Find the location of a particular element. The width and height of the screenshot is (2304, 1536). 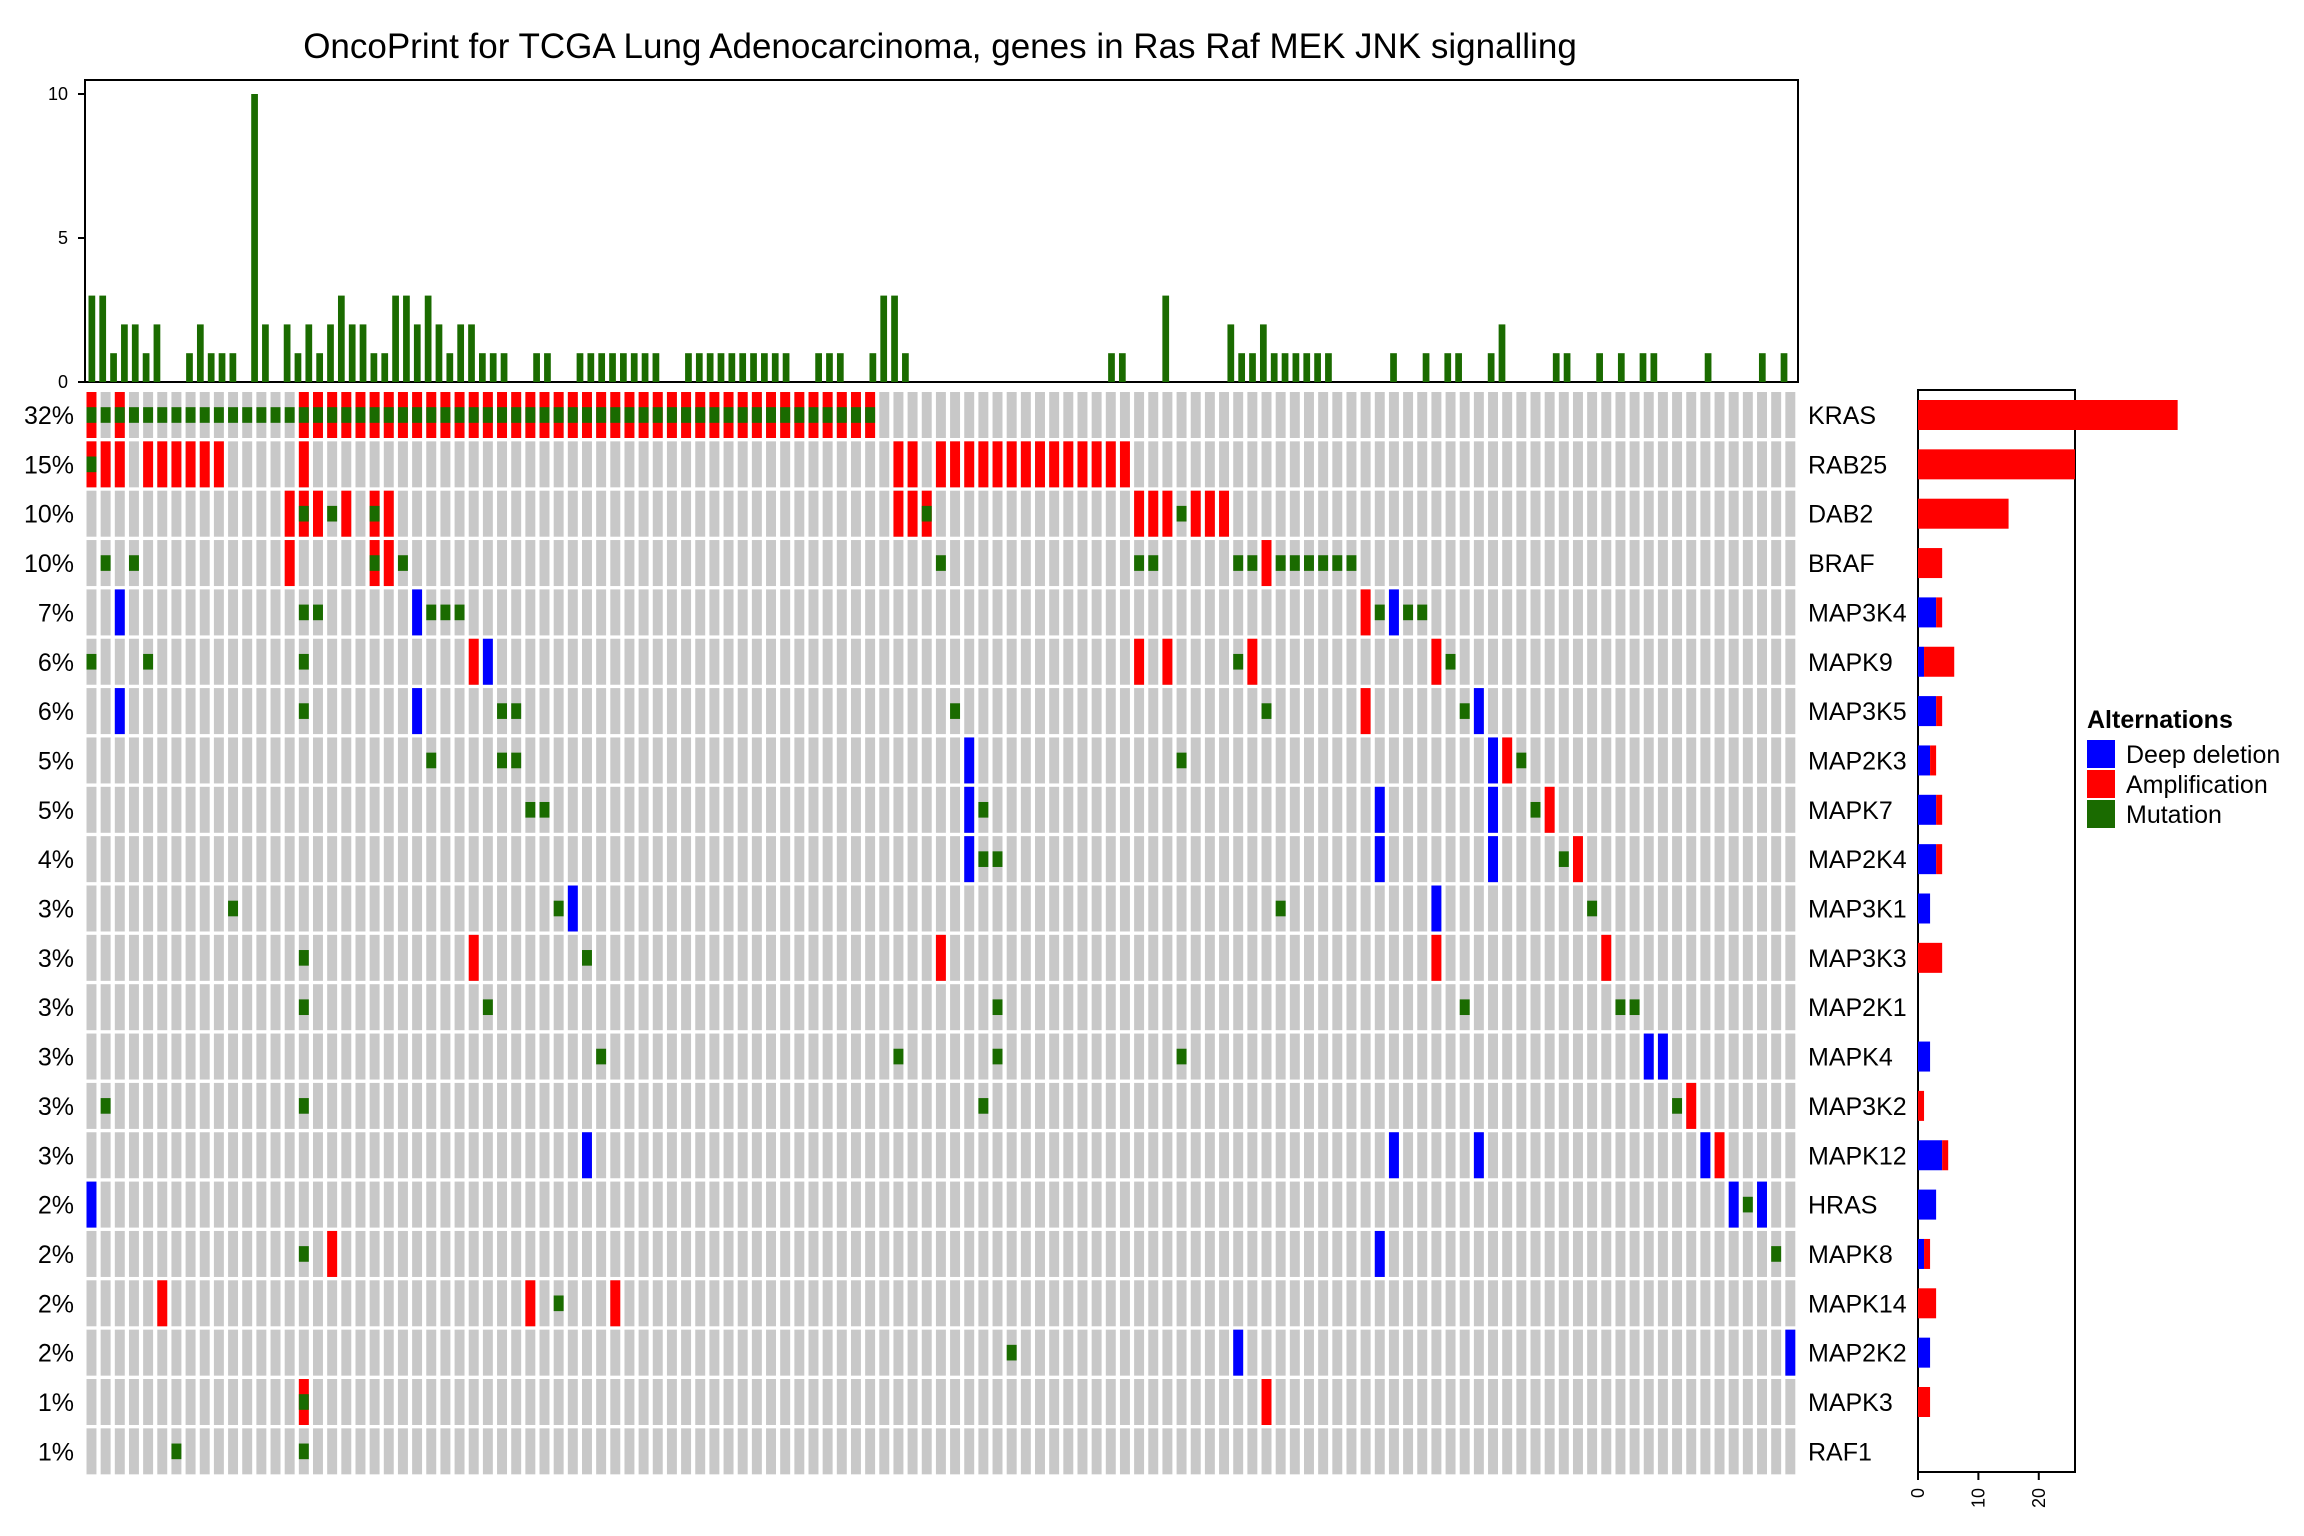

row-pct-map3k2: 3% is located at coordinates (56, 1107).